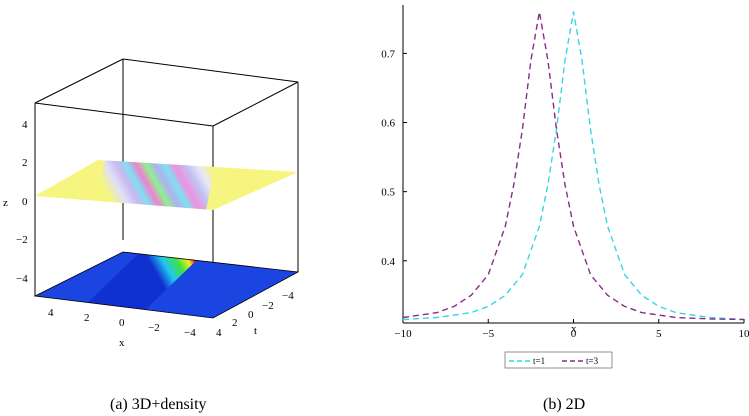 Image resolution: width=749 pixels, height=416 pixels. I want to click on x-axis: 4 2 0 −2 −4 x, so click(122, 328).